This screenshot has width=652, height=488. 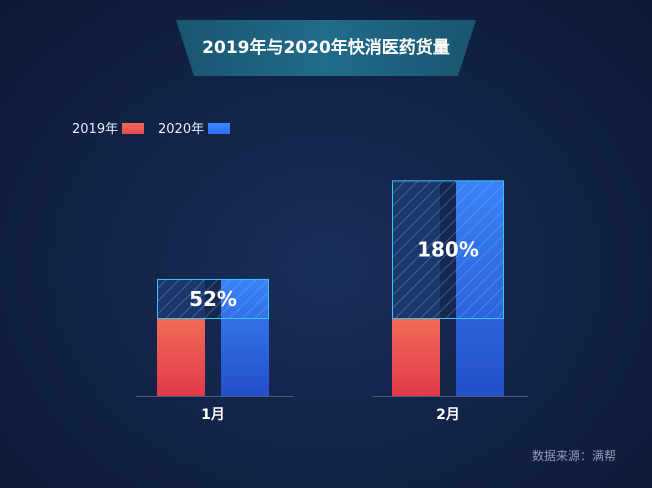 What do you see at coordinates (133, 128) in the screenshot?
I see `legend-swatch-2019` at bounding box center [133, 128].